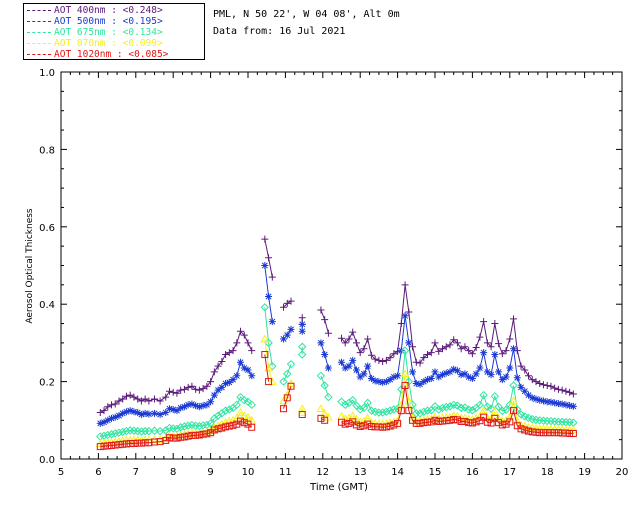  Describe the element at coordinates (210, 472) in the screenshot. I see `x-tick-label: 9` at that location.